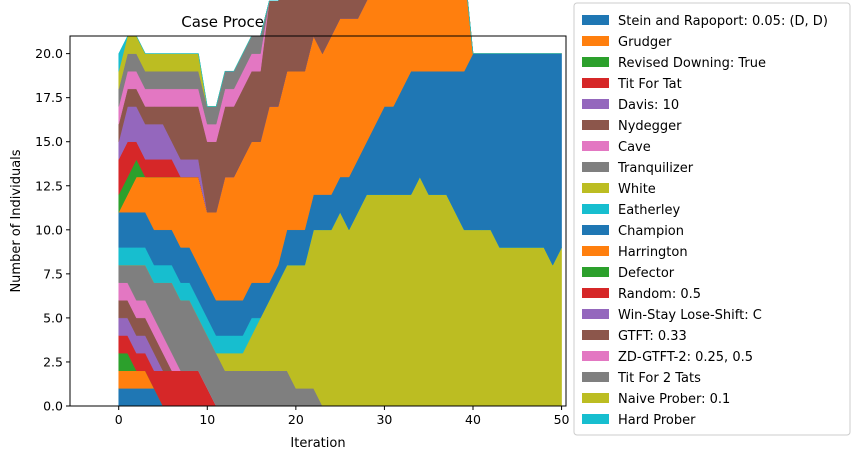 The width and height of the screenshot is (857, 459). Describe the element at coordinates (649, 210) in the screenshot. I see `legend-label-eatherley: Eatherley` at that location.